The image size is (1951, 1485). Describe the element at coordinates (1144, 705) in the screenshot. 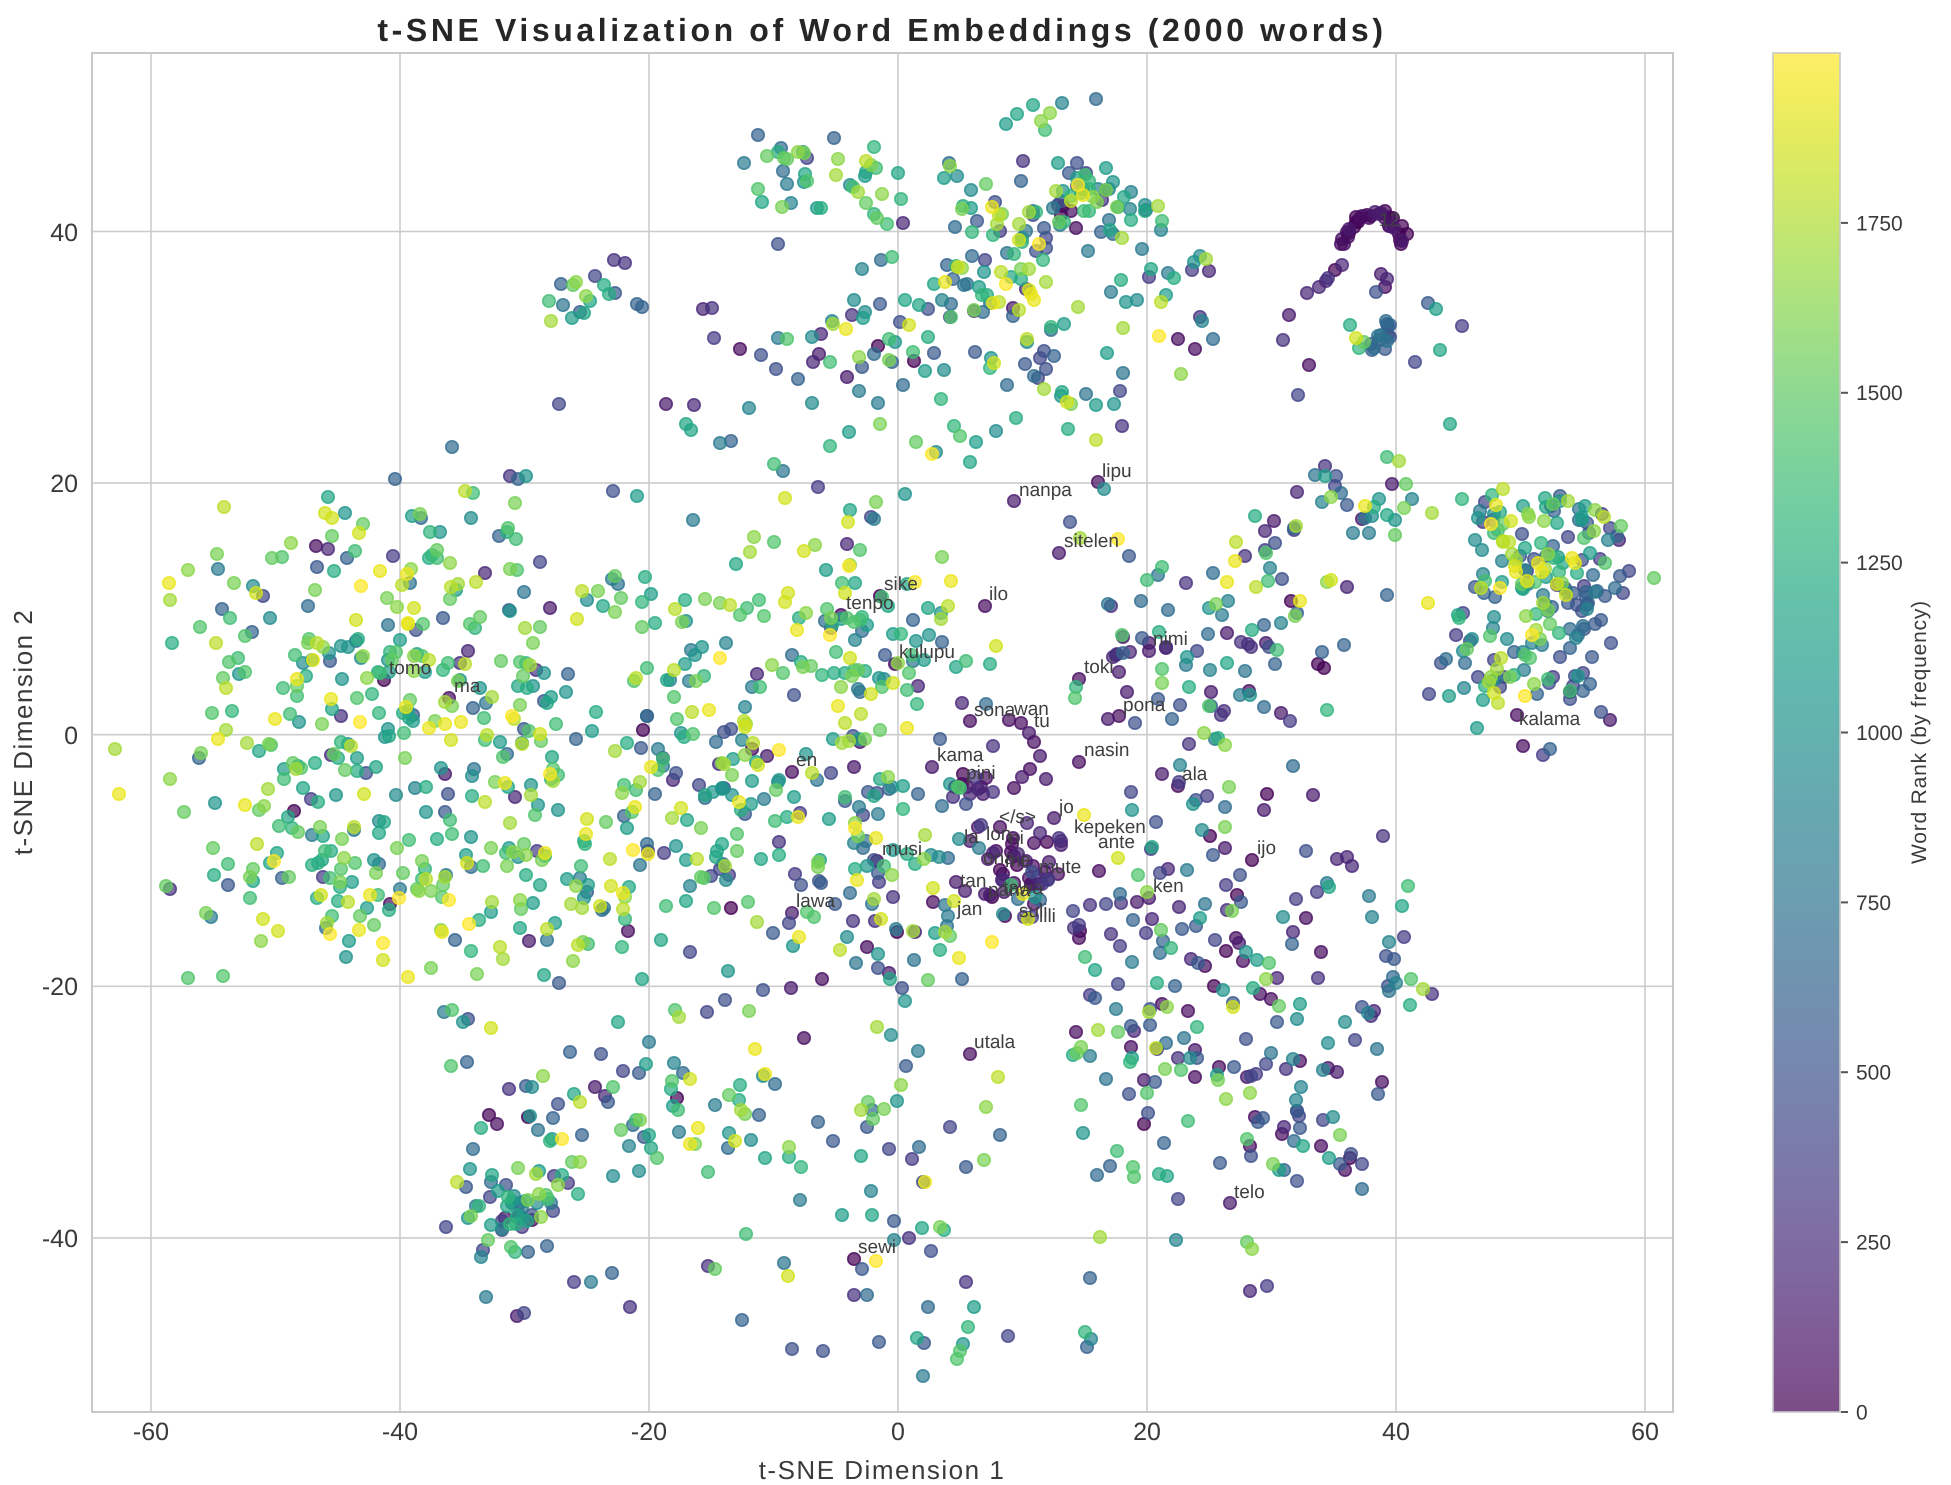

I see `svg-text: pona` at that location.